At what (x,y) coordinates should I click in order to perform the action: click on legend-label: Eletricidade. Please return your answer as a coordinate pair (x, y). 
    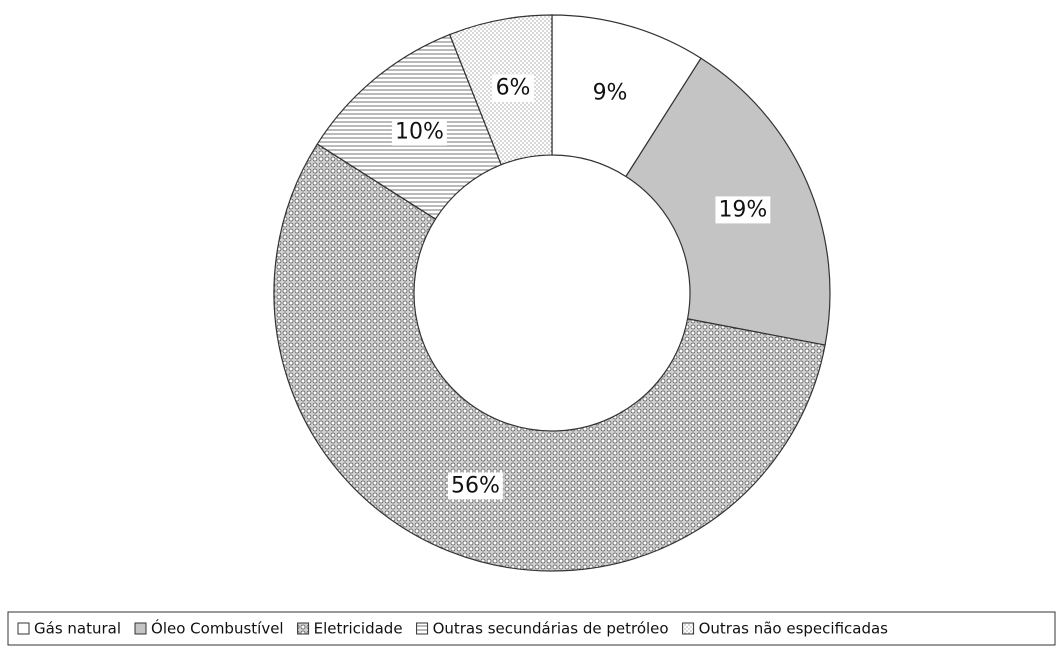
    Looking at the image, I should click on (358, 629).